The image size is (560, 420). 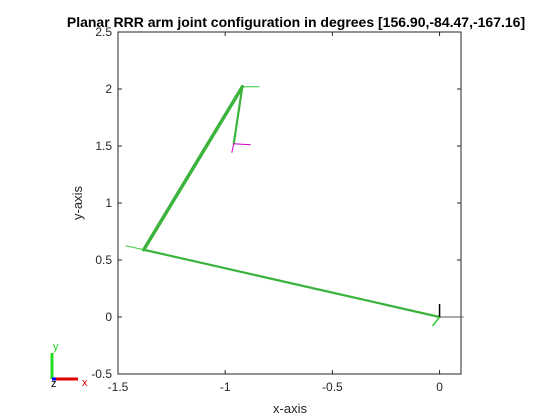 I want to click on world-frame-triad: x y z, so click(x=69, y=365).